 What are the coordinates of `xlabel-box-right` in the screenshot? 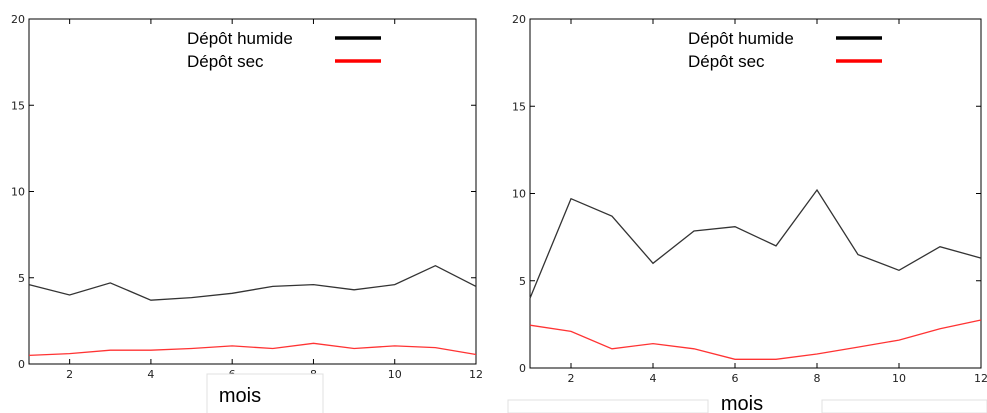 It's located at (904, 406).